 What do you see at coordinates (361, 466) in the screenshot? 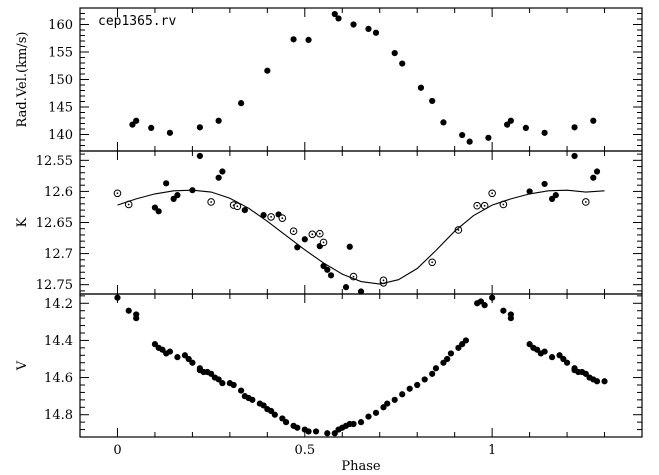
I see `x-axis-label: Phase` at bounding box center [361, 466].